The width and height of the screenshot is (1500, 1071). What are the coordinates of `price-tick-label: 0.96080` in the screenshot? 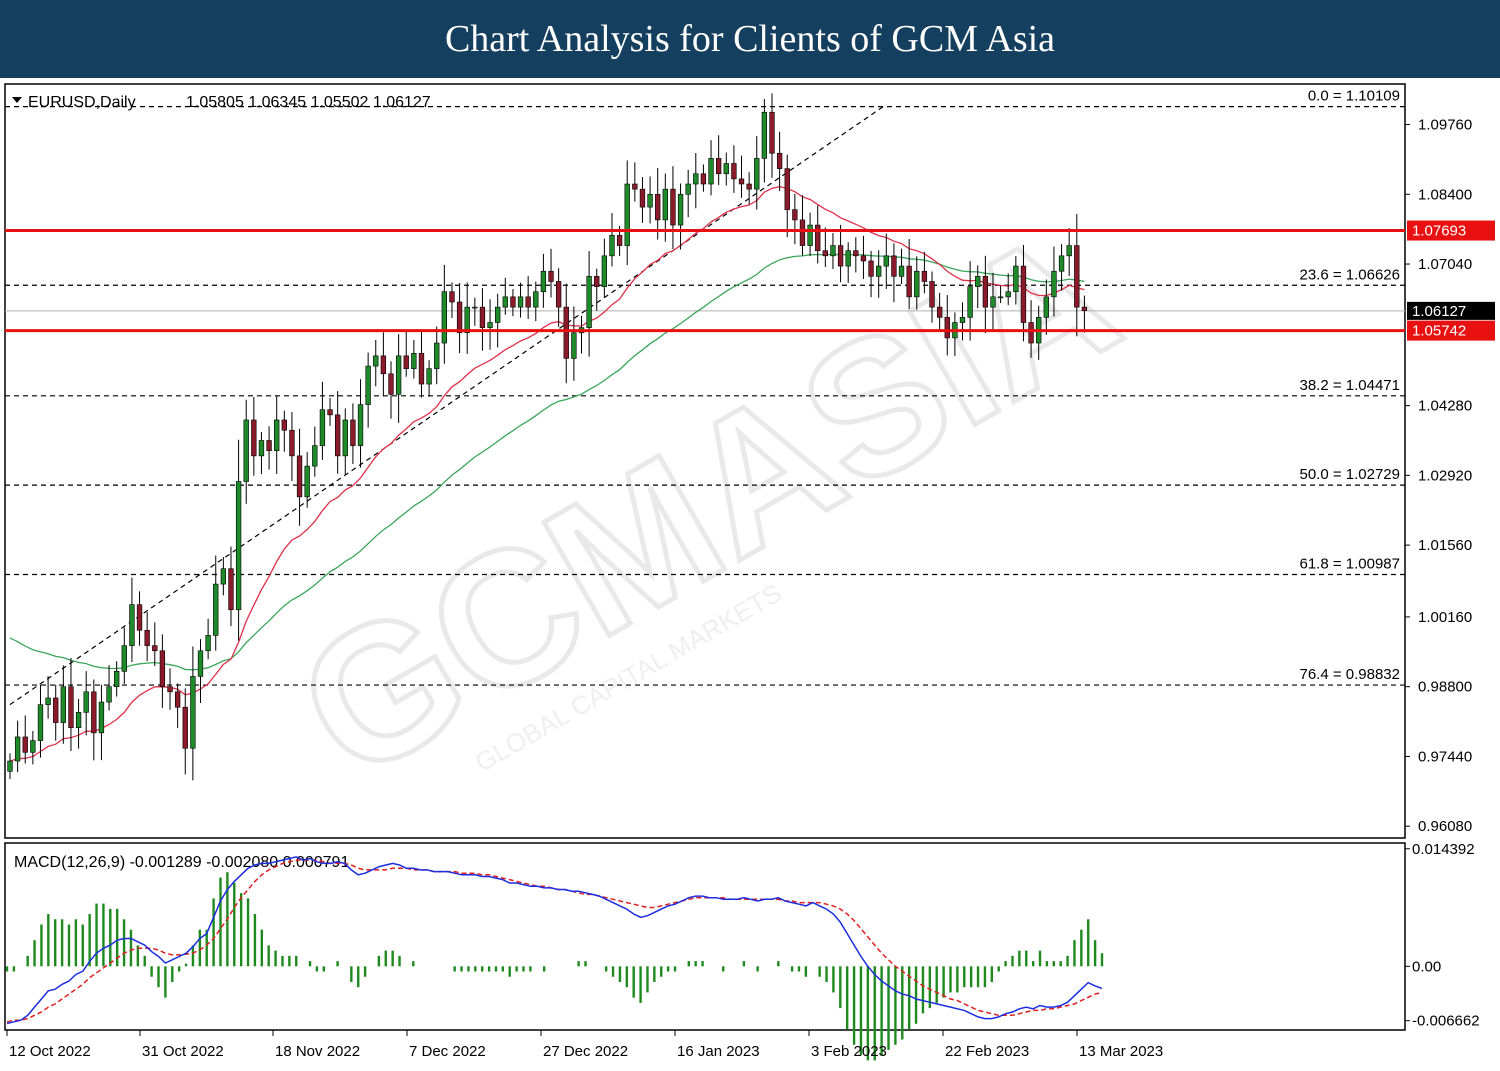 It's located at (1445, 826).